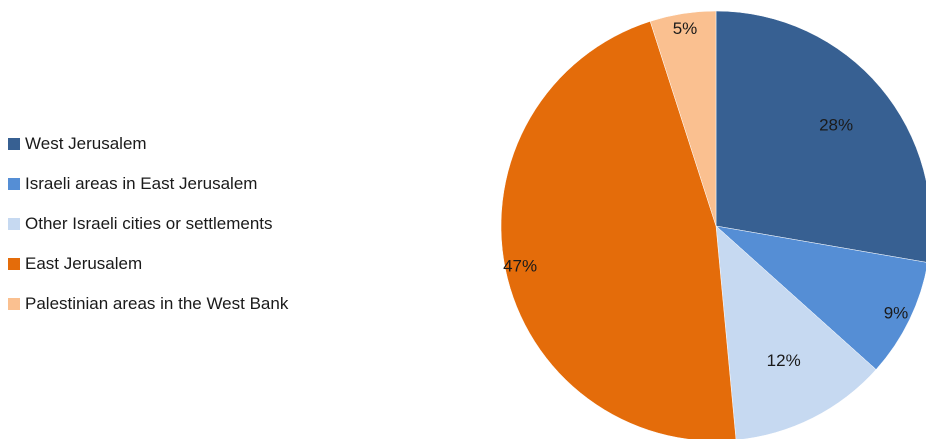  Describe the element at coordinates (86, 143) in the screenshot. I see `legend-label: West Jerusalem` at that location.